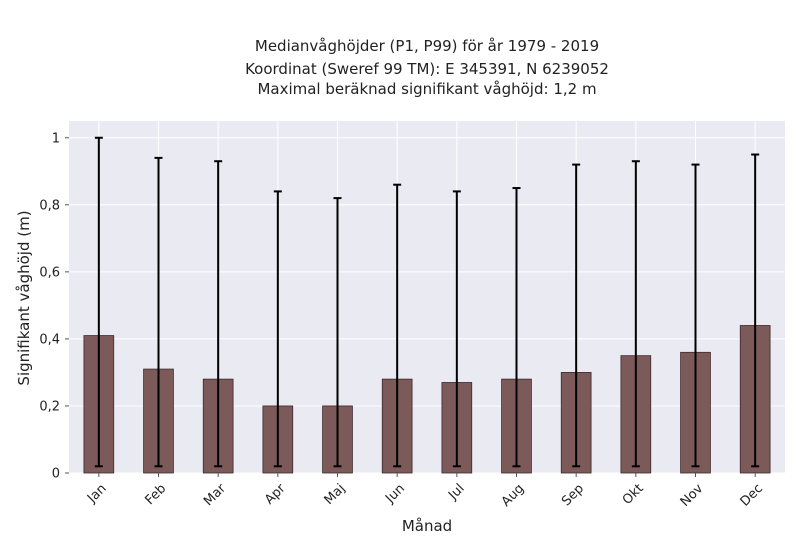  Describe the element at coordinates (54, 306) in the screenshot. I see `y-axis-ticks: 0 0,2 0,4 0,6 0,8 1` at that location.